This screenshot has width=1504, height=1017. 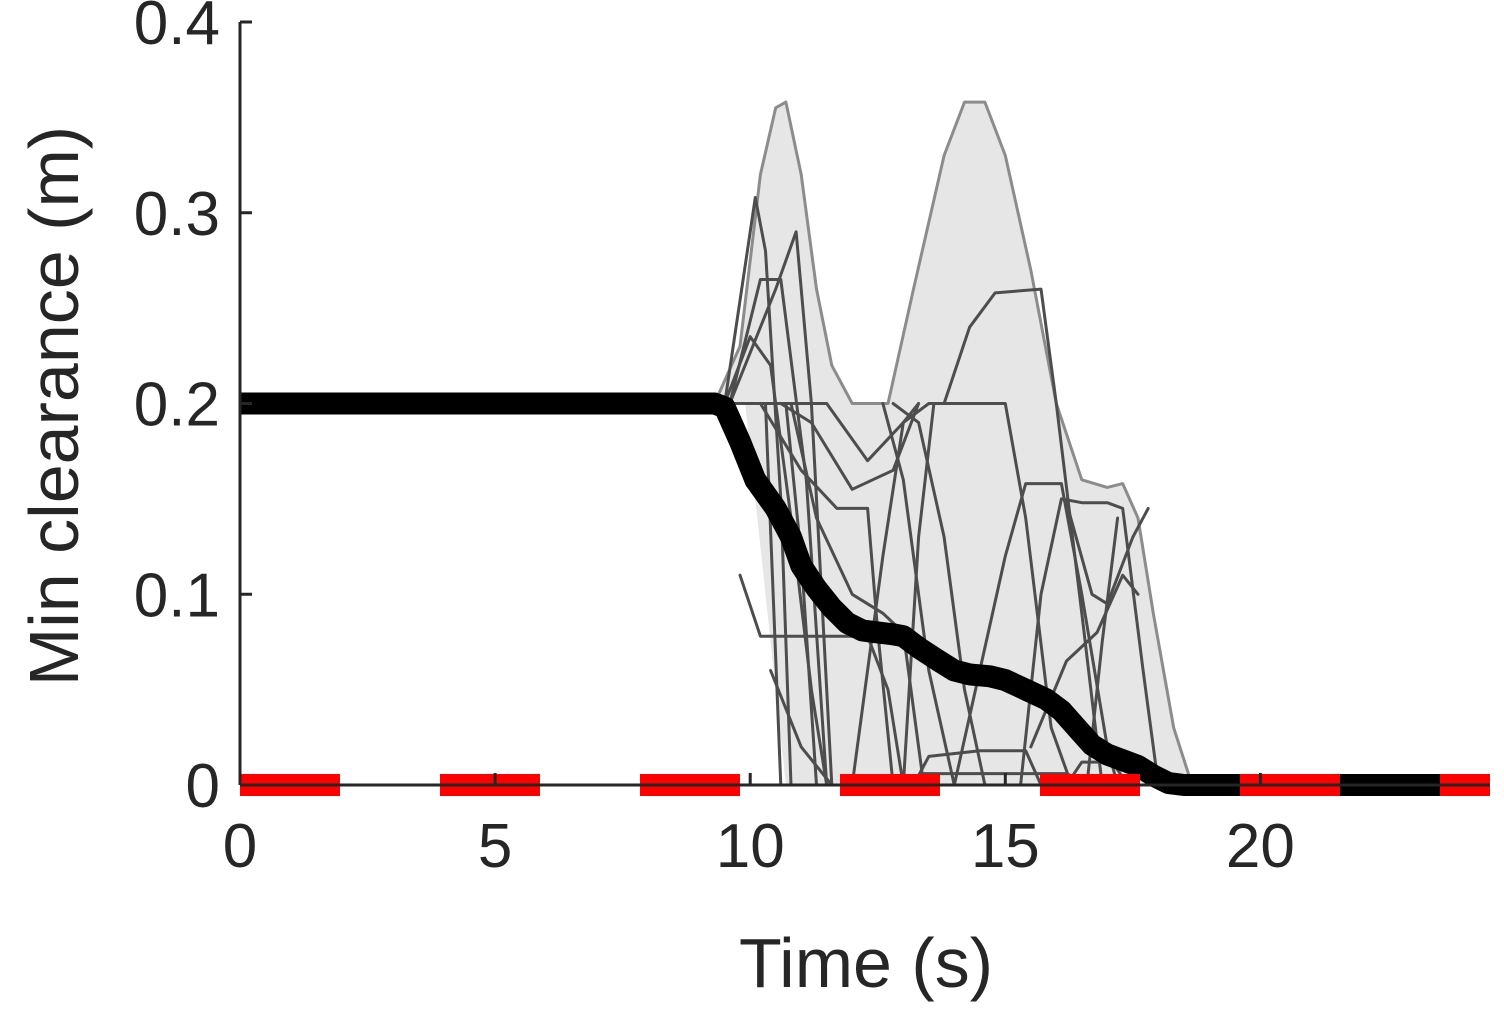 I want to click on y-tick-label: 0.3, so click(x=177, y=214).